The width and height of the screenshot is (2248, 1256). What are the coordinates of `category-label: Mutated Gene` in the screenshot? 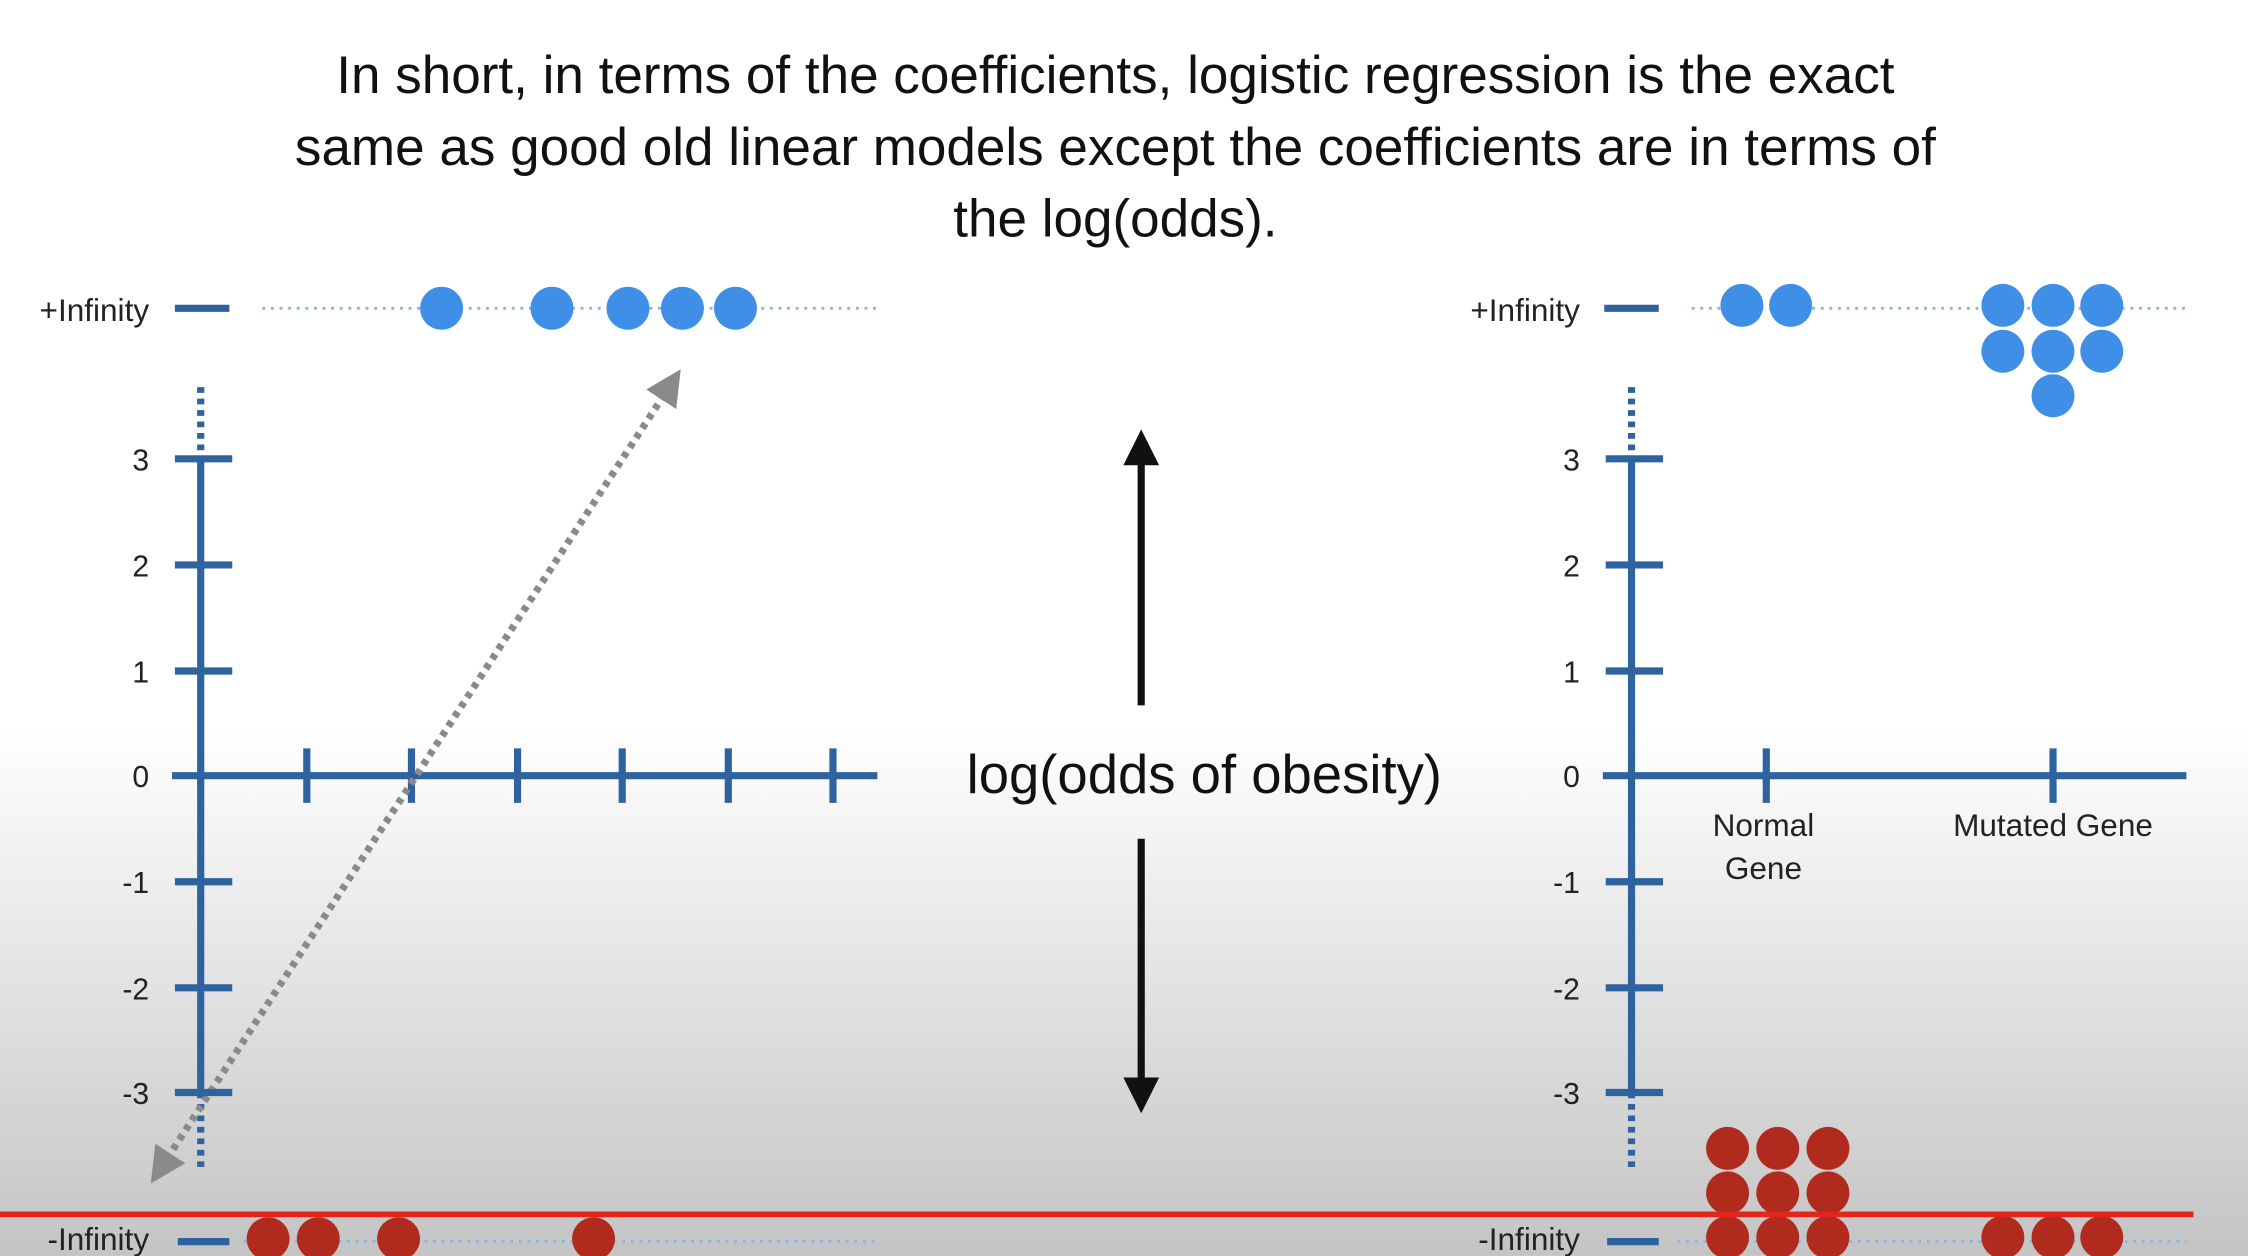 It's located at (2053, 825).